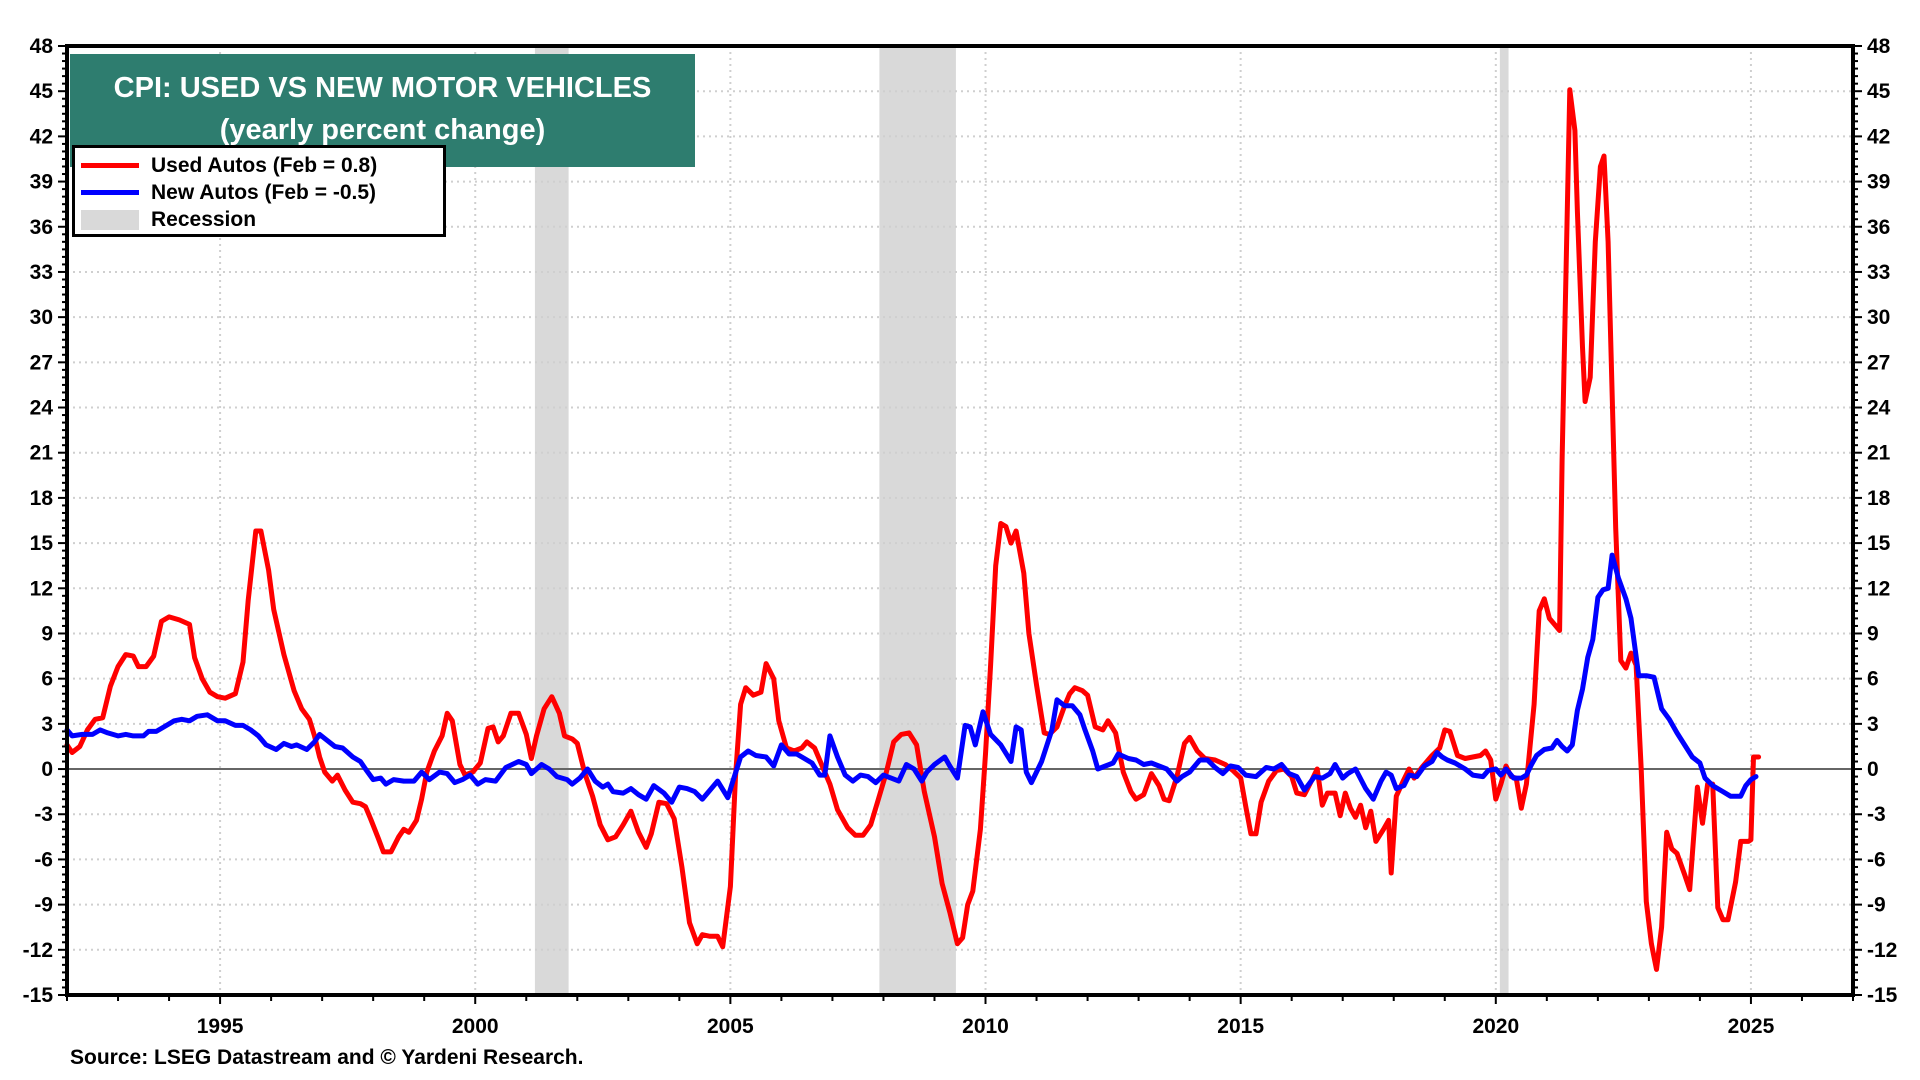 This screenshot has height=1080, width=1920. What do you see at coordinates (382, 88) in the screenshot?
I see `chart-title: CPI: USED VS NEW MOTOR VEHICLES` at bounding box center [382, 88].